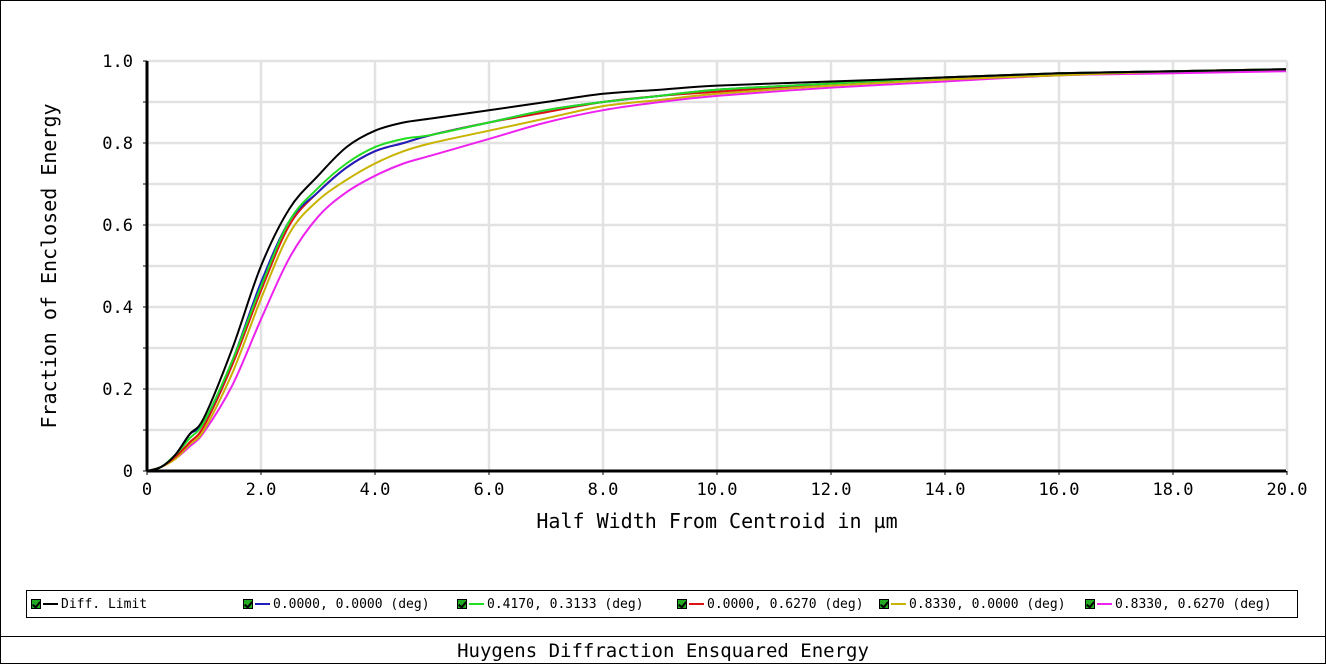  I want to click on x-tick-label: 8.0, so click(603, 490).